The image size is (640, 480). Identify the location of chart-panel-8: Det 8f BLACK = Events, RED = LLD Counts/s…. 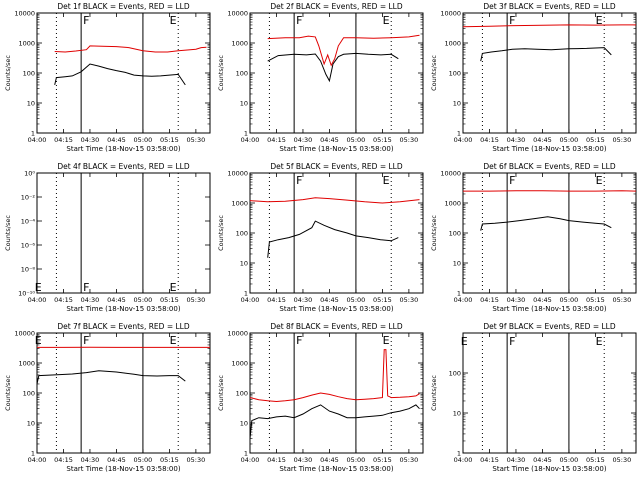
(320, 397).